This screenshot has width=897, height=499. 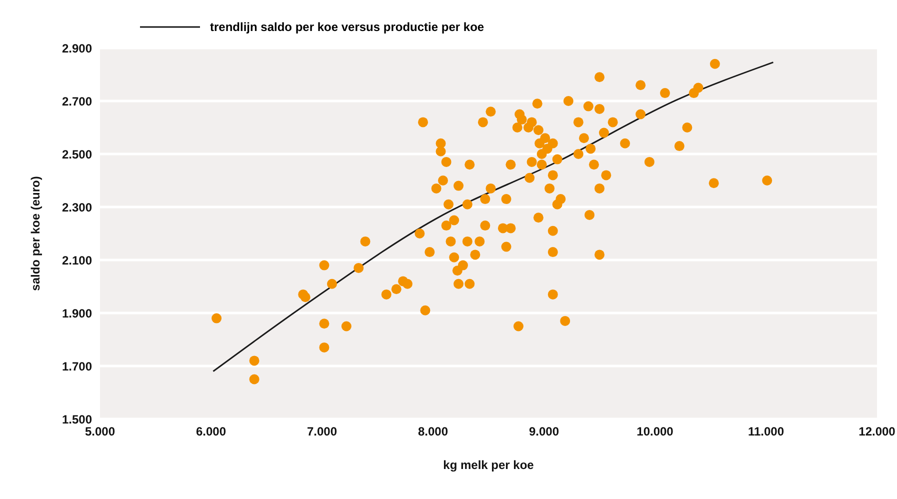 What do you see at coordinates (77, 313) in the screenshot?
I see `y-tick-label: 1.900` at bounding box center [77, 313].